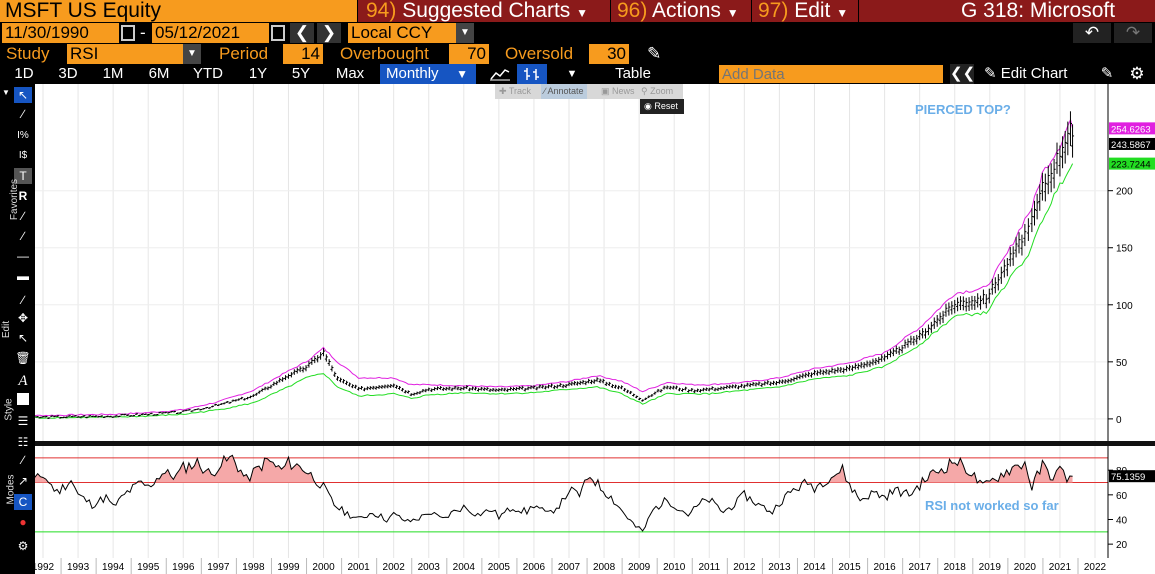  Describe the element at coordinates (159, 73) in the screenshot. I see `range-6m: 6M` at that location.